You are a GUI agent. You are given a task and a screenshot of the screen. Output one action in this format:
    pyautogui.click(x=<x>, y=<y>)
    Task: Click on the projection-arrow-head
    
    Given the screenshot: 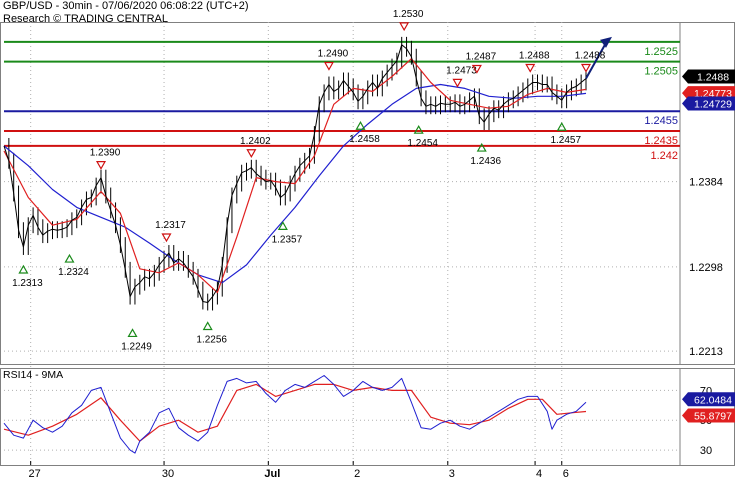 What is the action you would take?
    pyautogui.click(x=606, y=42)
    